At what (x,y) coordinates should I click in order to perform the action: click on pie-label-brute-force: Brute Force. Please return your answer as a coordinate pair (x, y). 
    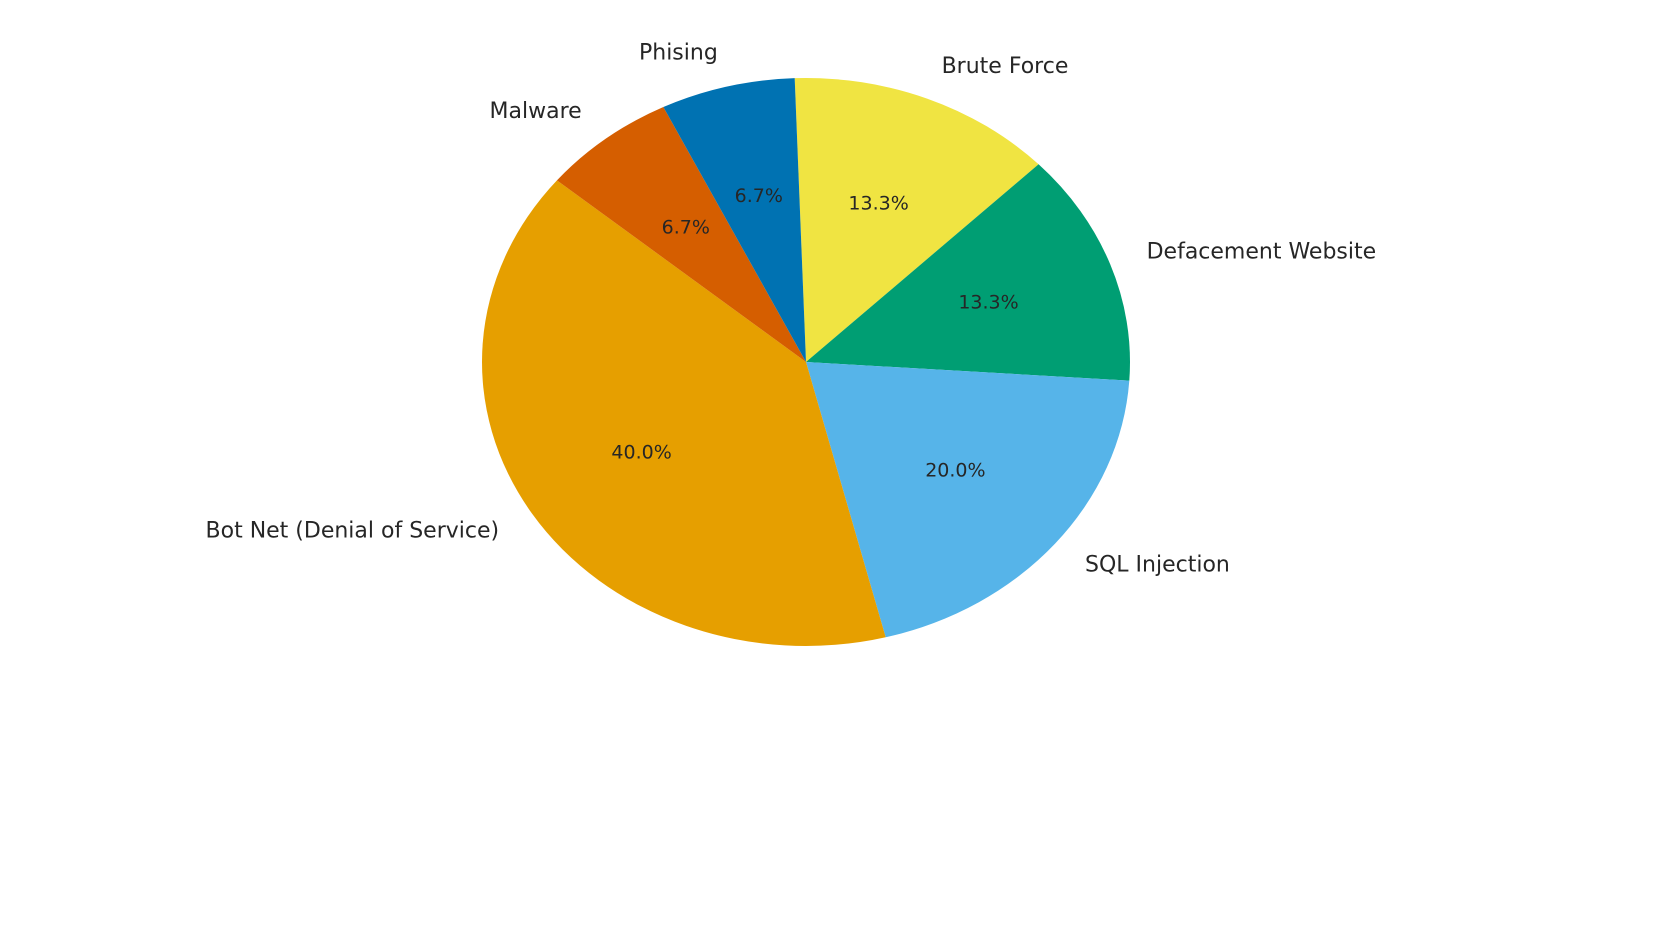
    Looking at the image, I should click on (1005, 66).